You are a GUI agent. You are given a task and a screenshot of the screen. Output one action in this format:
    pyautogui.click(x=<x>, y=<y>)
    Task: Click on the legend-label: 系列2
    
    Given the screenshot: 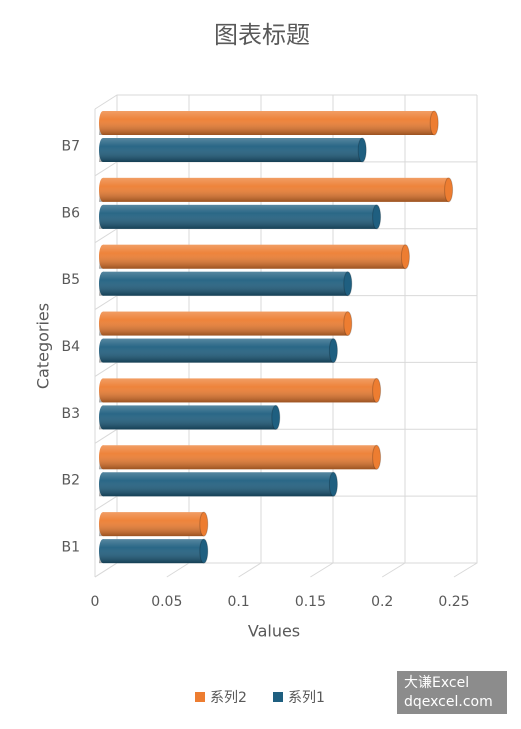 What is the action you would take?
    pyautogui.click(x=228, y=698)
    